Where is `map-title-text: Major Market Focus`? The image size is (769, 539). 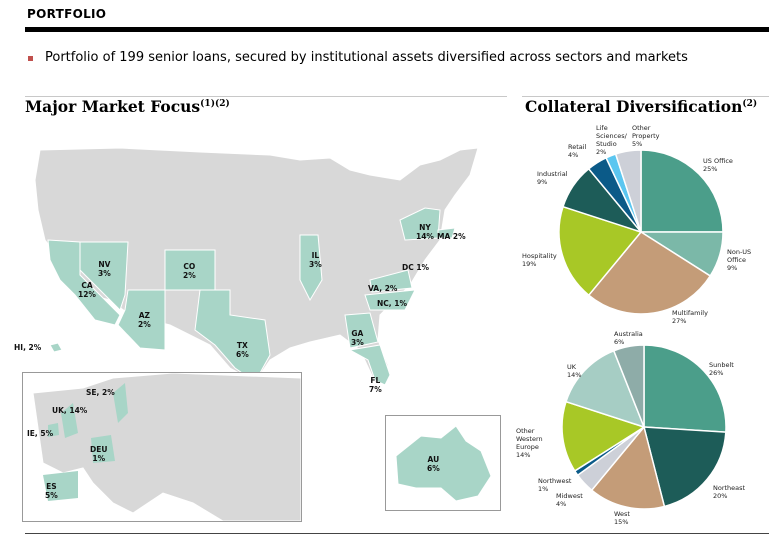 map-title-text: Major Market Focus is located at coordinates (113, 106).